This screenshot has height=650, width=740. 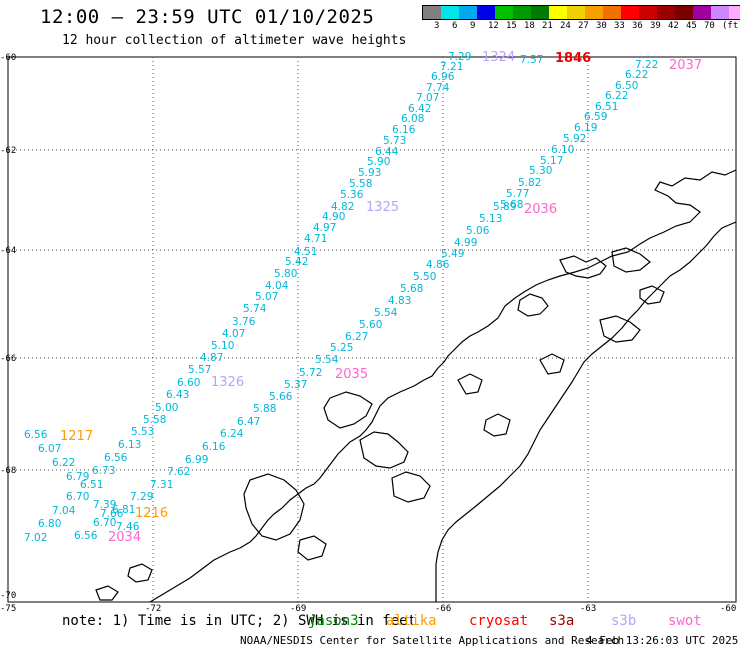 What do you see at coordinates (310, 373) in the screenshot?
I see `swh-value: 5.72` at bounding box center [310, 373].